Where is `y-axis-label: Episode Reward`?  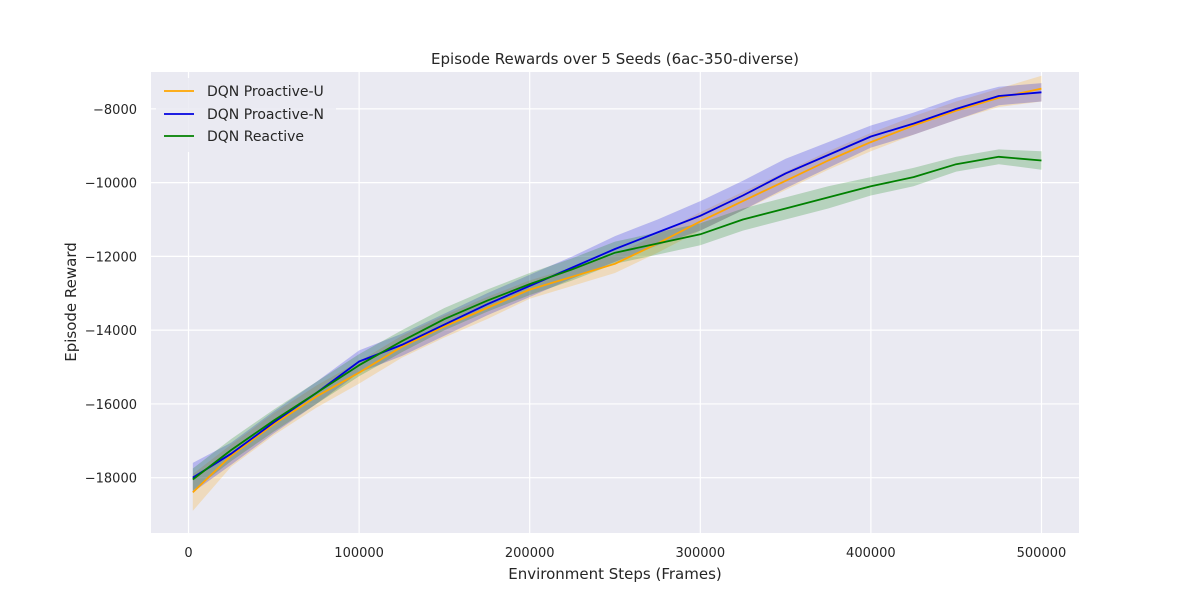 y-axis-label: Episode Reward is located at coordinates (71, 302).